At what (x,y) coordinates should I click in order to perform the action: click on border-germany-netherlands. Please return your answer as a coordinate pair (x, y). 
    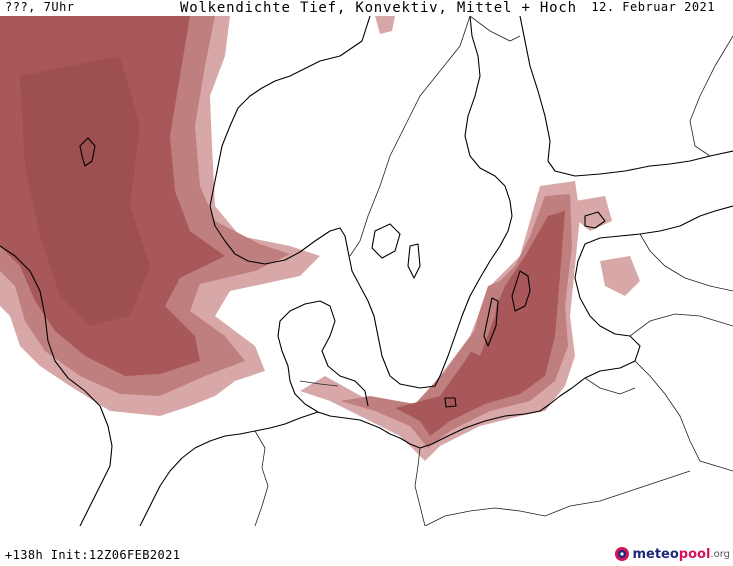
    Looking at the image, I should click on (261, 478).